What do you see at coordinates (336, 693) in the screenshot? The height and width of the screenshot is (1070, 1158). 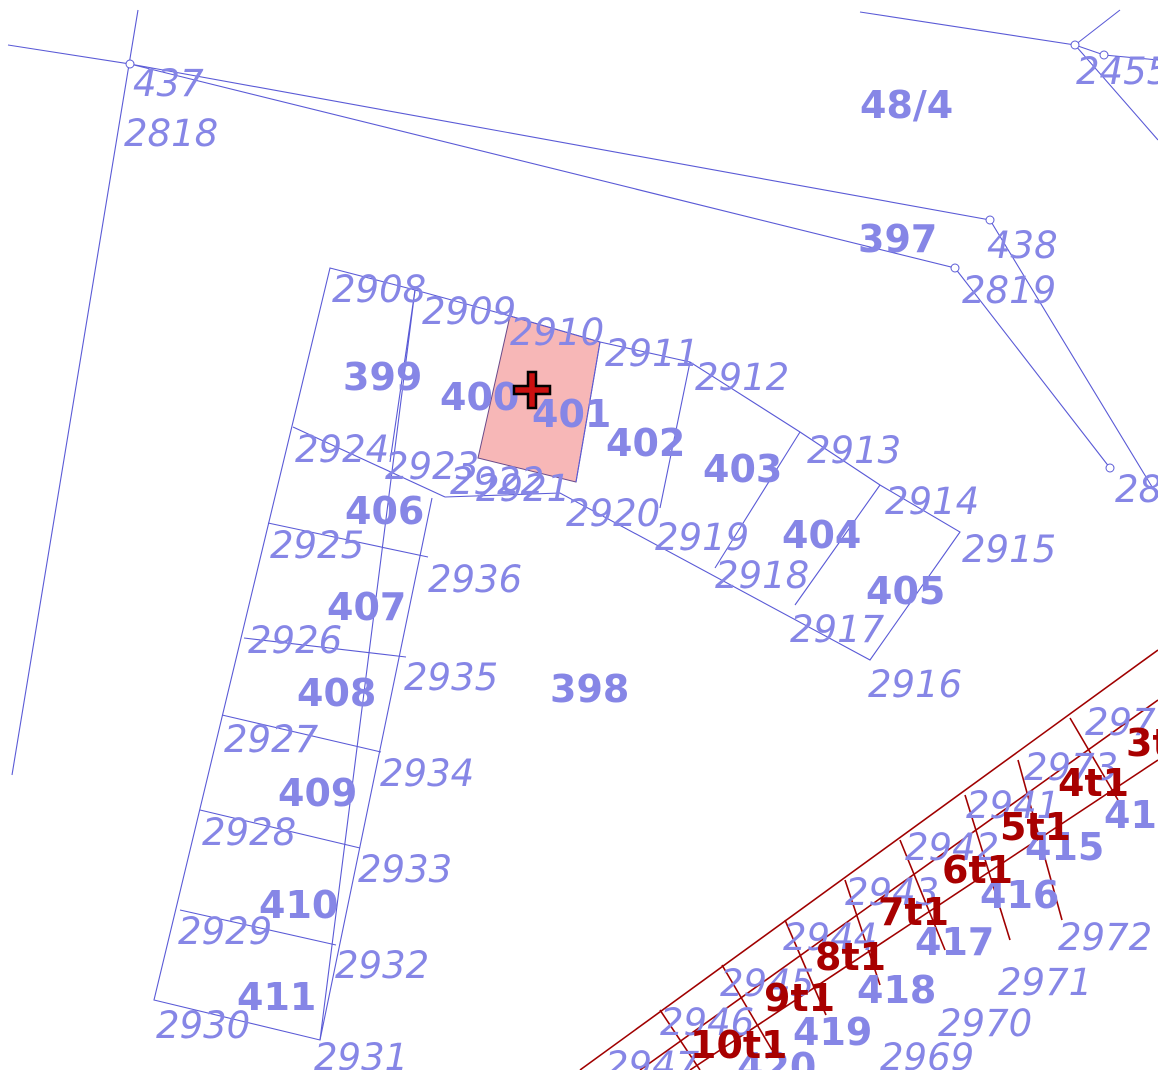 I see `parcel-label: 408` at bounding box center [336, 693].